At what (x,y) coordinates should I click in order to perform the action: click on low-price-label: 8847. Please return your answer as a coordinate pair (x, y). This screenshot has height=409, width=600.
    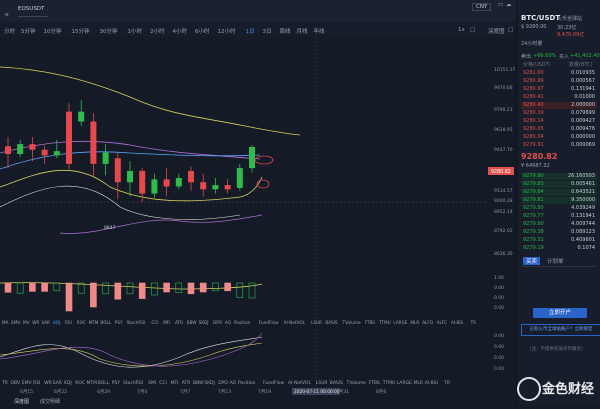
    Looking at the image, I should click on (110, 228).